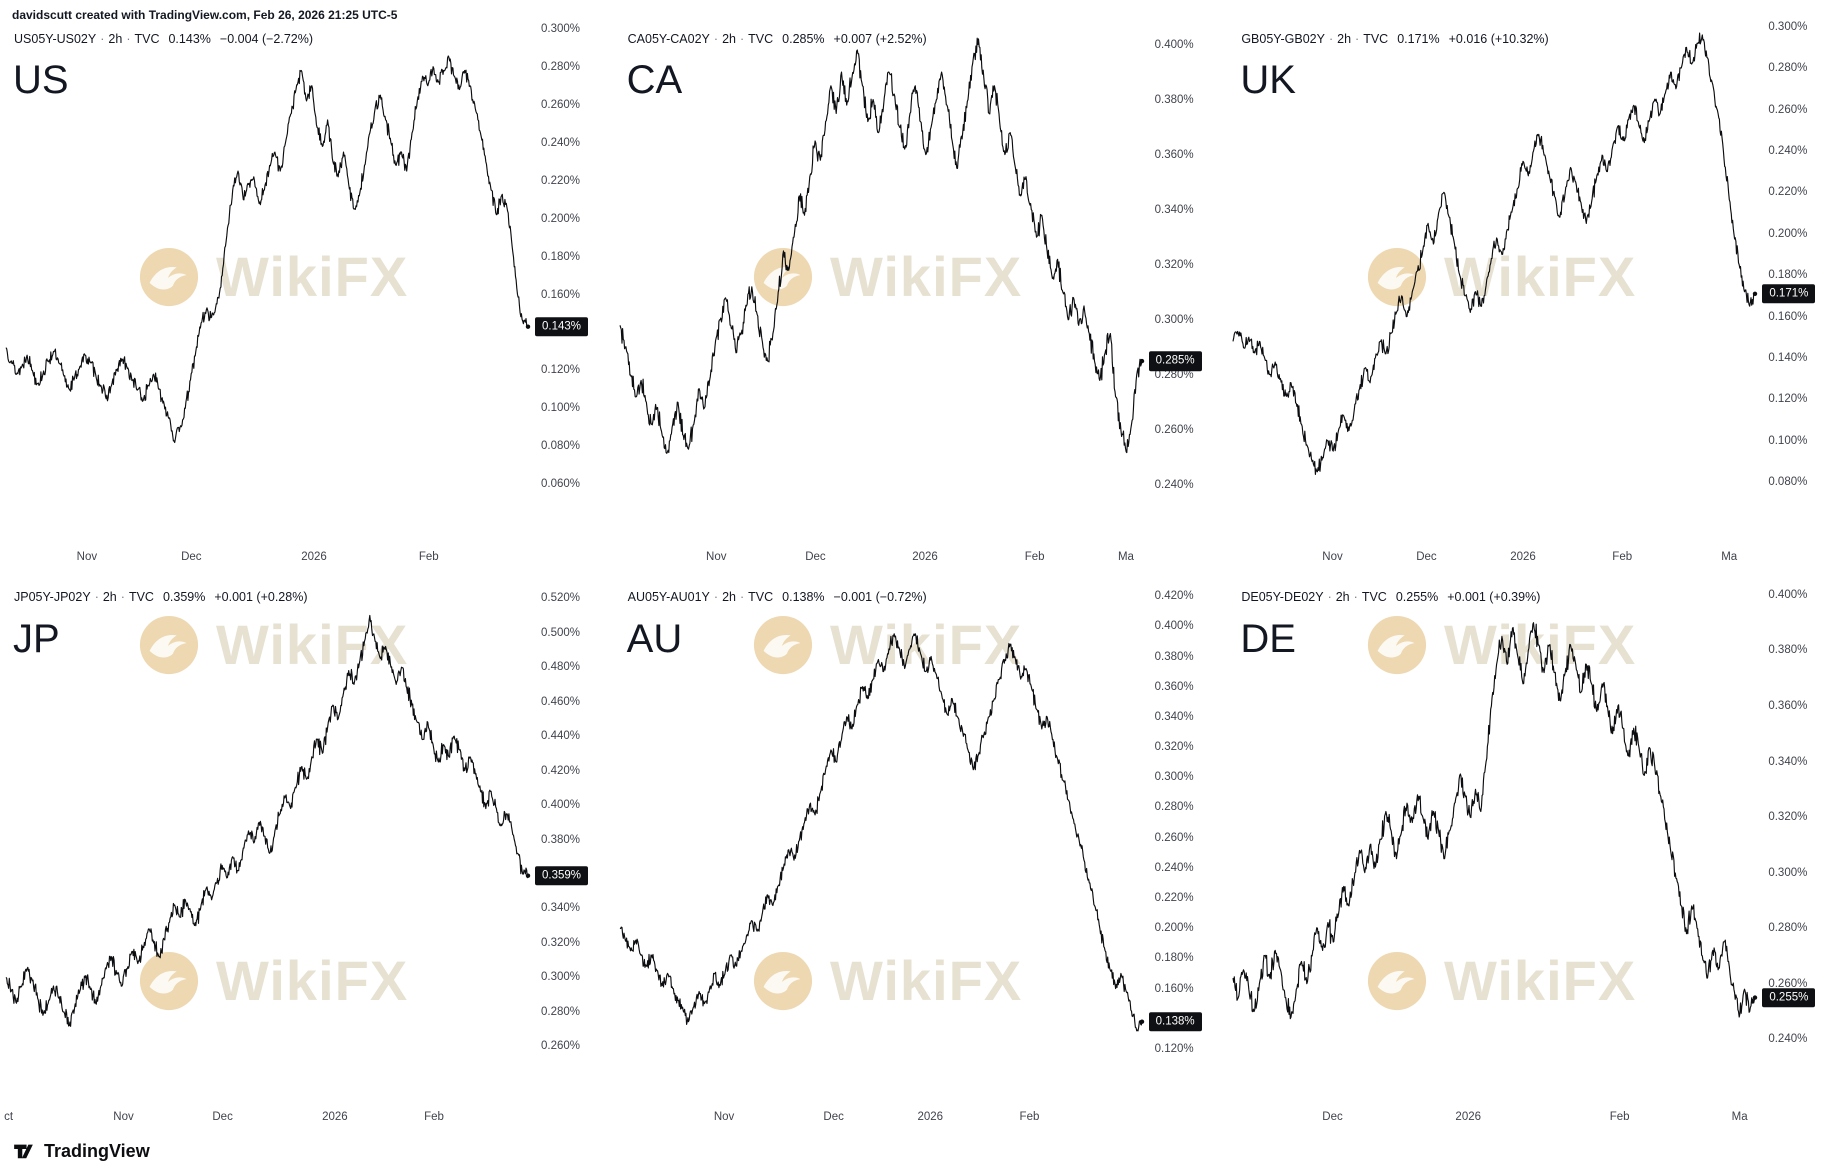 The width and height of the screenshot is (1841, 1171). I want to click on symbol-header: US05Y-US02Y · 2h · TVC 0.143% −0.004 (−2.72%), so click(163, 39).